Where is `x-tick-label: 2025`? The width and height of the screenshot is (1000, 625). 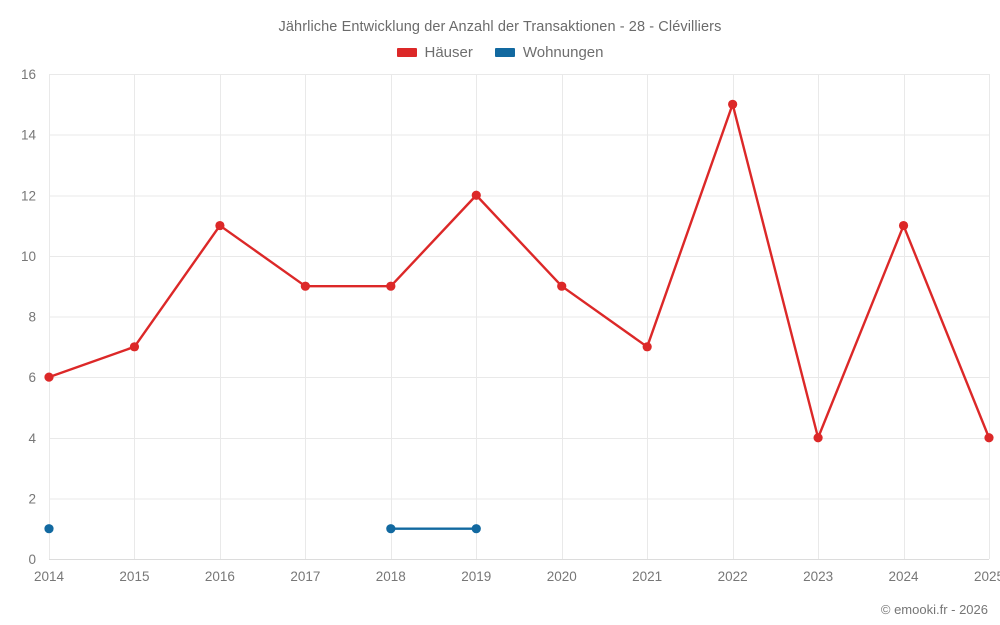
x-tick-label: 2025 is located at coordinates (987, 576).